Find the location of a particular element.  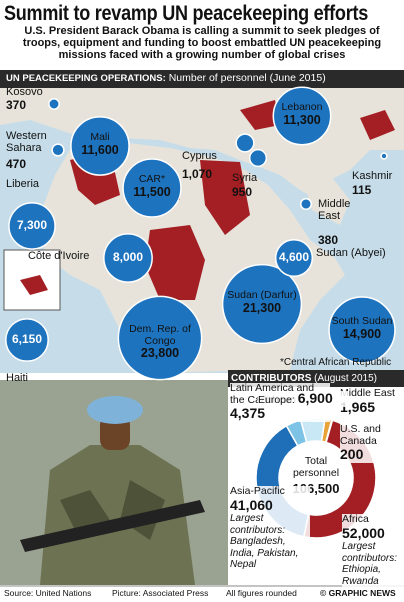

footer-note: All figures rounded is located at coordinates (261, 593).